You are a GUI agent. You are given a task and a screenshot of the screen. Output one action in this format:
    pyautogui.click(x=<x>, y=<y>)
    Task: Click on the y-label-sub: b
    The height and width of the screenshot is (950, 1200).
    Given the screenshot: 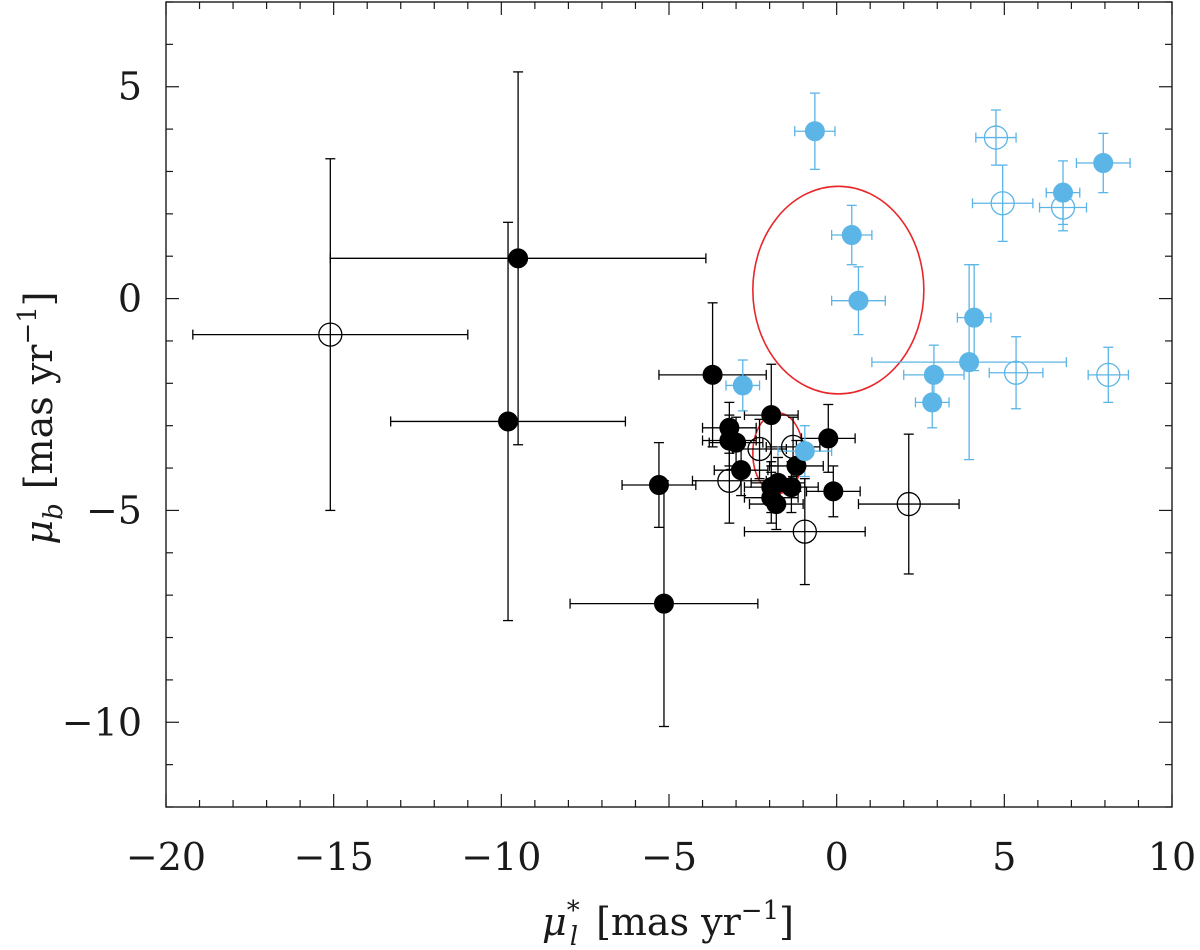 What is the action you would take?
    pyautogui.click(x=54, y=511)
    